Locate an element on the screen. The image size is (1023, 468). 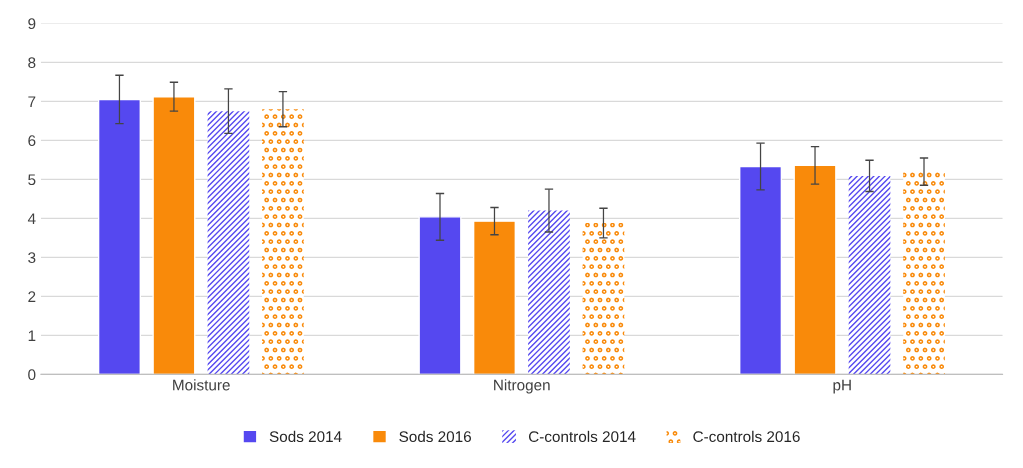
x-tick-label: Moisture is located at coordinates (201, 385).